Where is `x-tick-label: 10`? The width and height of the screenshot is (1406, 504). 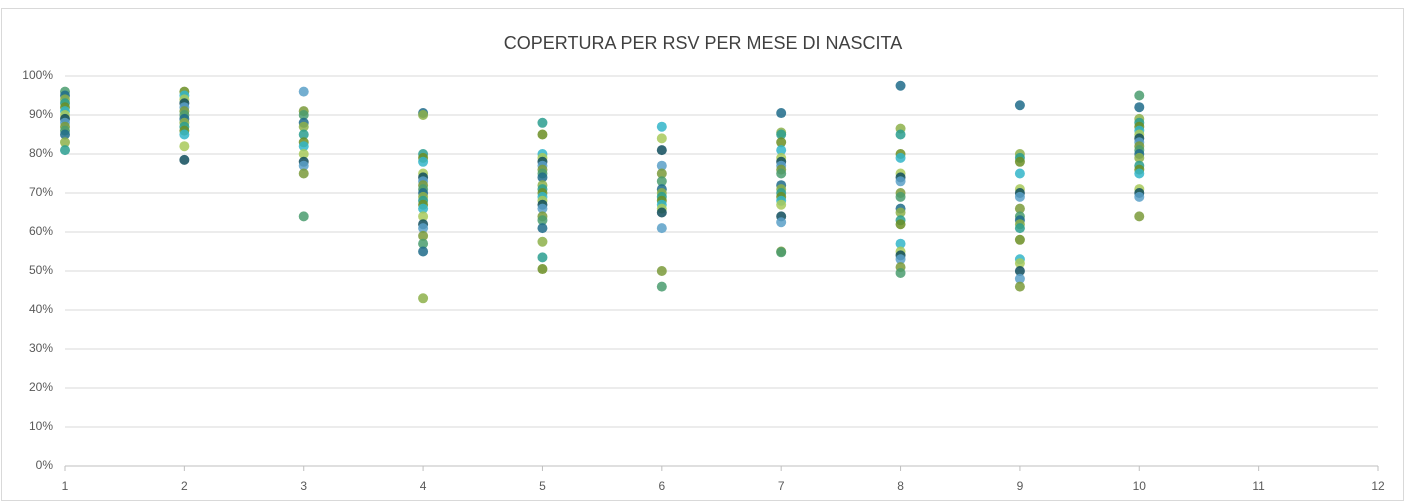
x-tick-label: 10 is located at coordinates (1140, 486).